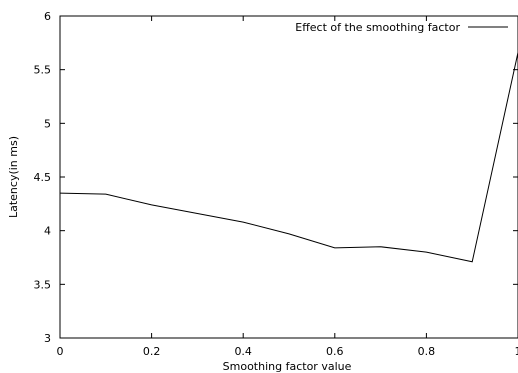 The height and width of the screenshot is (373, 518). What do you see at coordinates (335, 351) in the screenshot?
I see `x-tick-label: 0.6` at bounding box center [335, 351].